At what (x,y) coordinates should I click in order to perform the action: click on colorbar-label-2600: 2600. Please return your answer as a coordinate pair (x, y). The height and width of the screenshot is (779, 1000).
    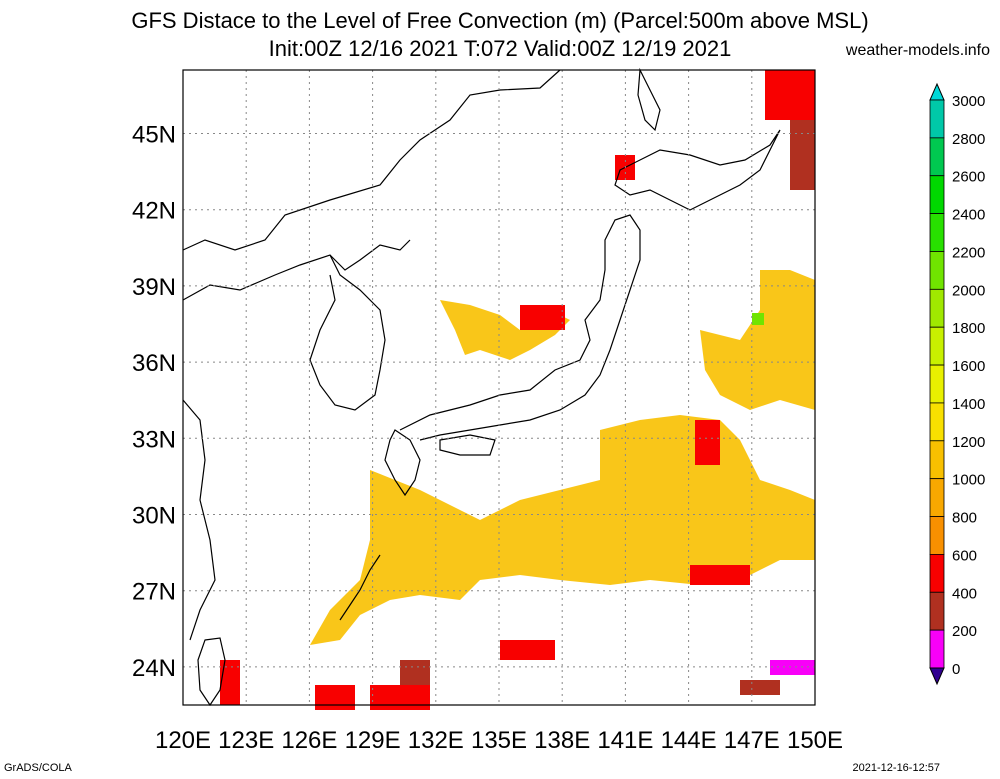
    Looking at the image, I should click on (968, 177).